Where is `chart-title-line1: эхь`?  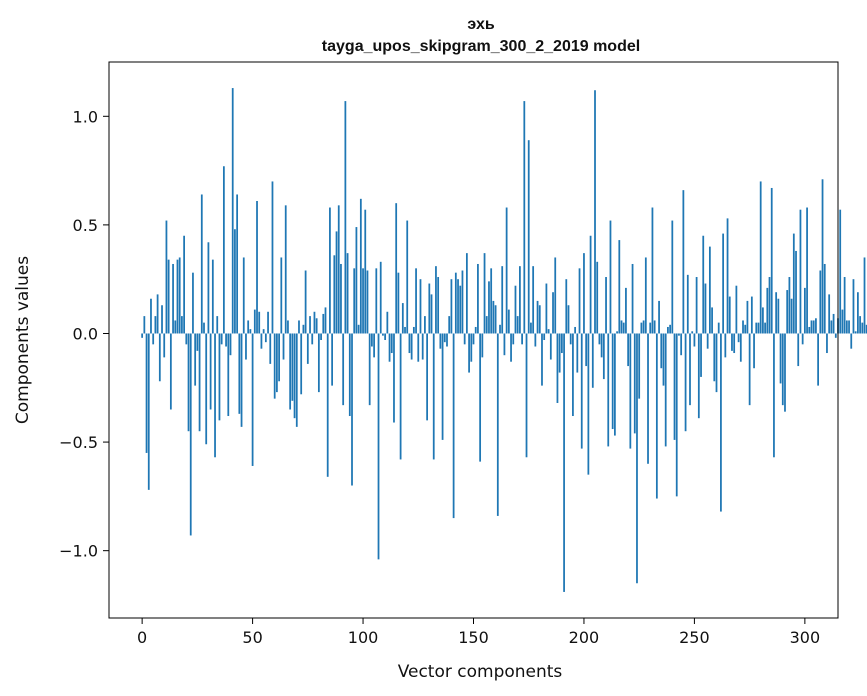 chart-title-line1: эхь is located at coordinates (481, 24).